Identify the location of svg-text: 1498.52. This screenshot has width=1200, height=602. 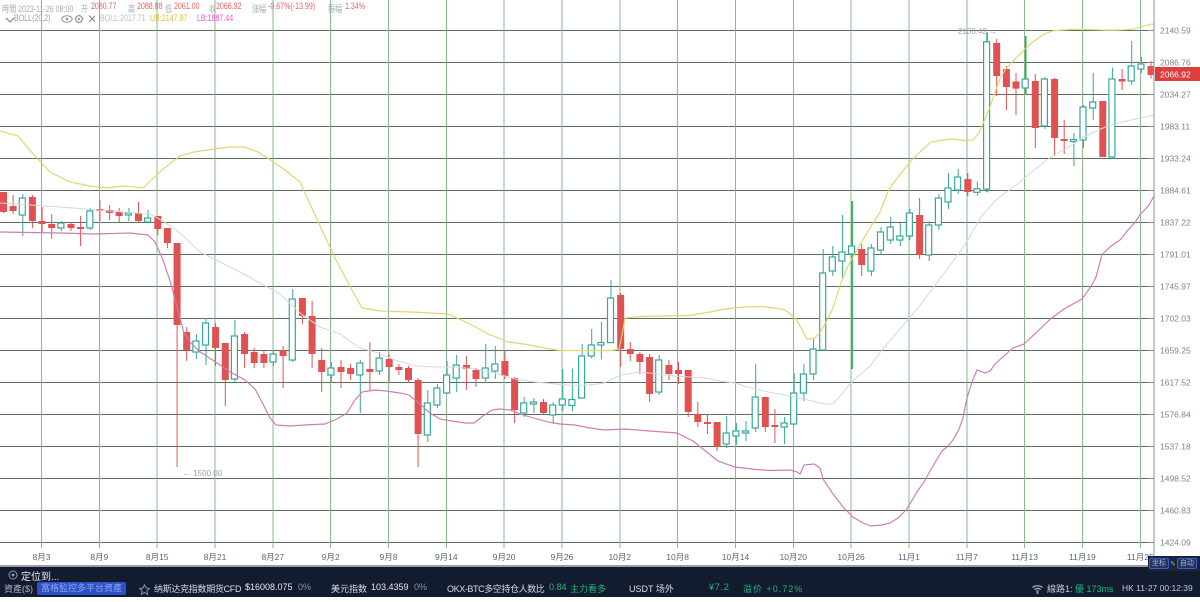
(1175, 479).